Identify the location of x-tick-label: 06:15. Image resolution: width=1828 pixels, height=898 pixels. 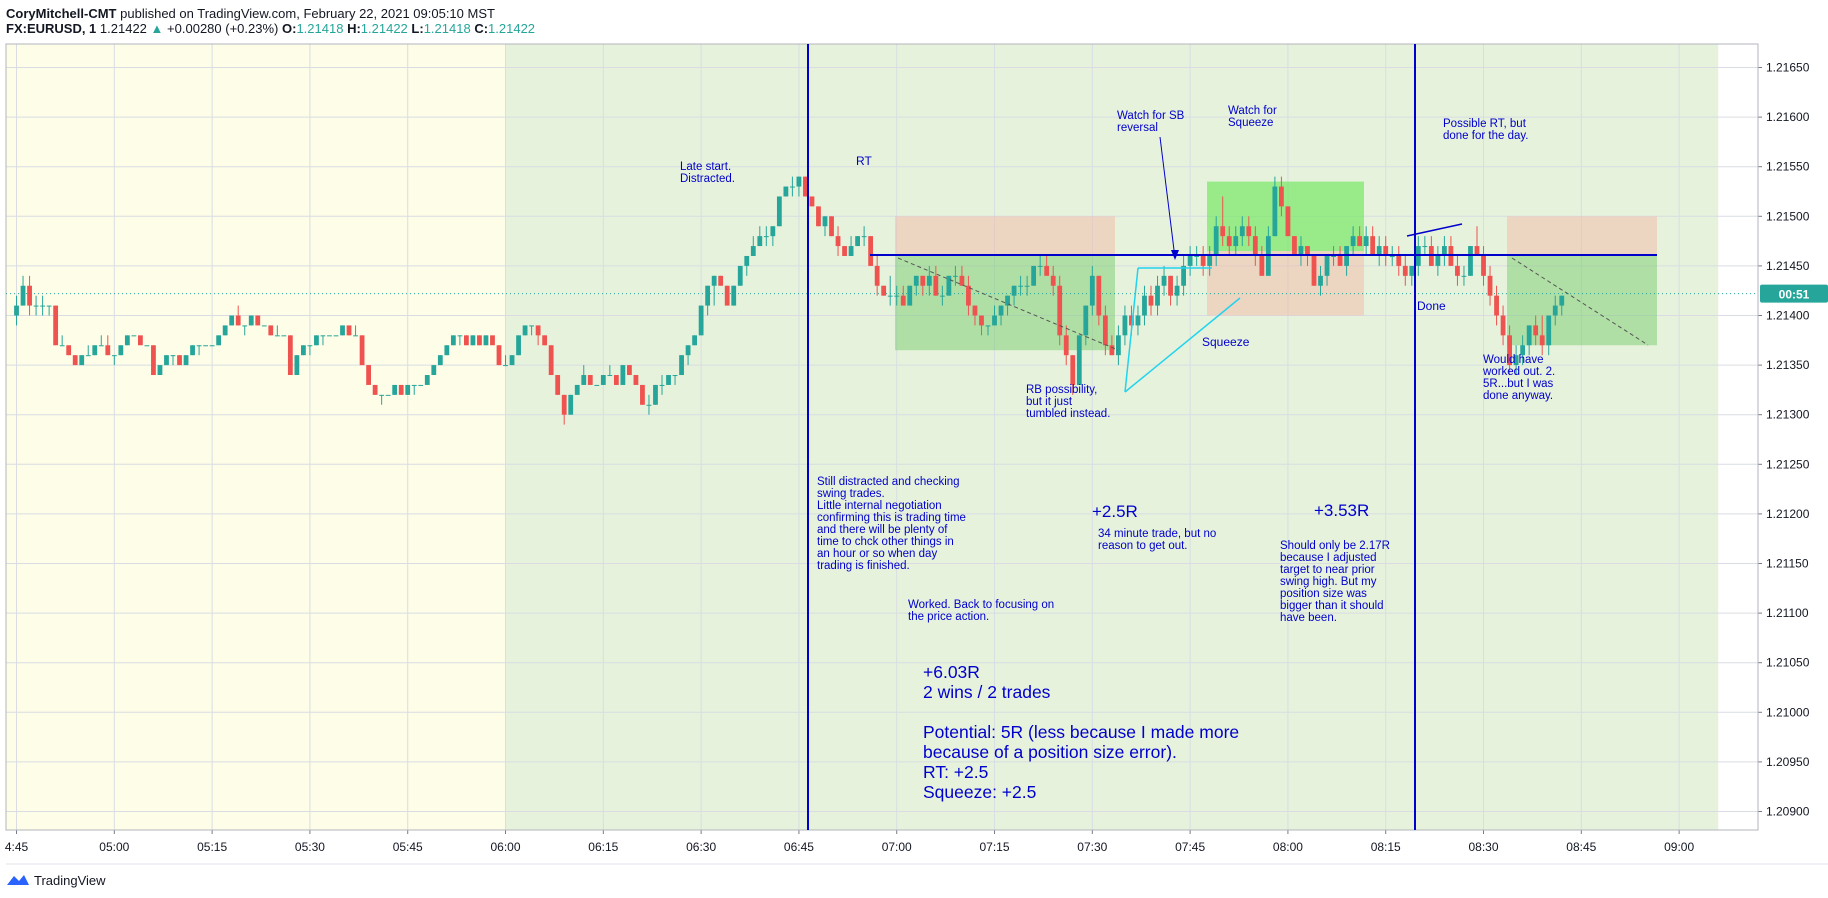
(603, 847).